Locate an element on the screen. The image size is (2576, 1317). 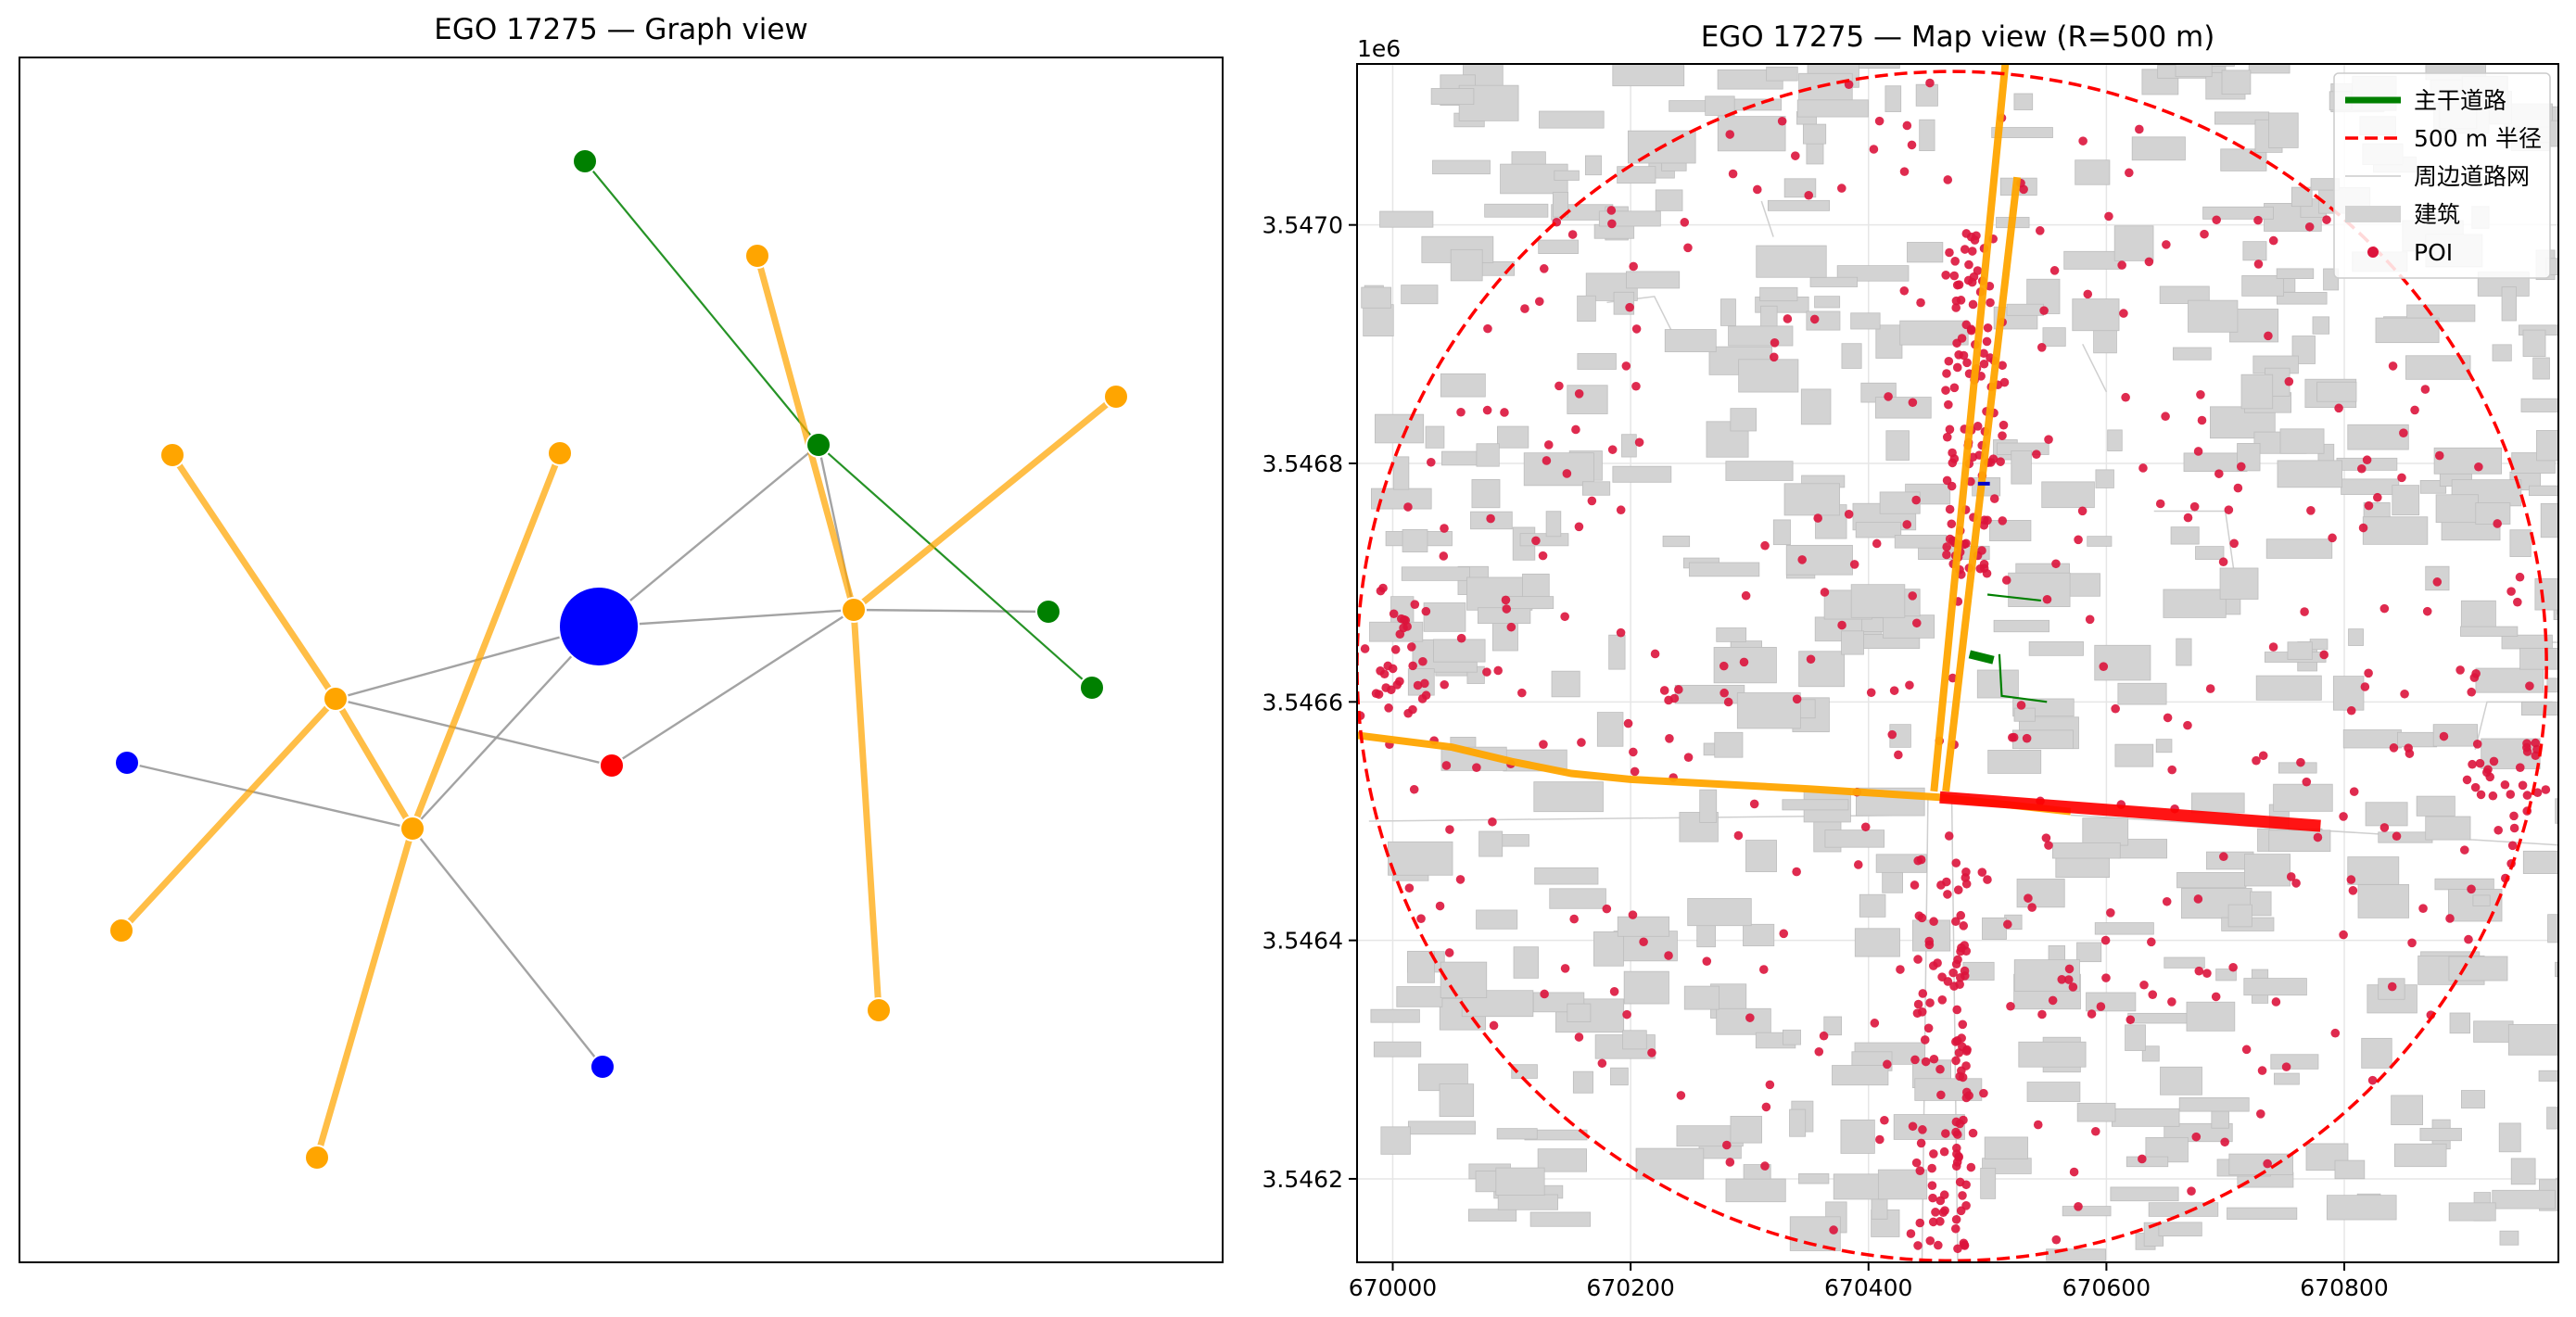
graph-edge-ego-h1 is located at coordinates (467, 663).